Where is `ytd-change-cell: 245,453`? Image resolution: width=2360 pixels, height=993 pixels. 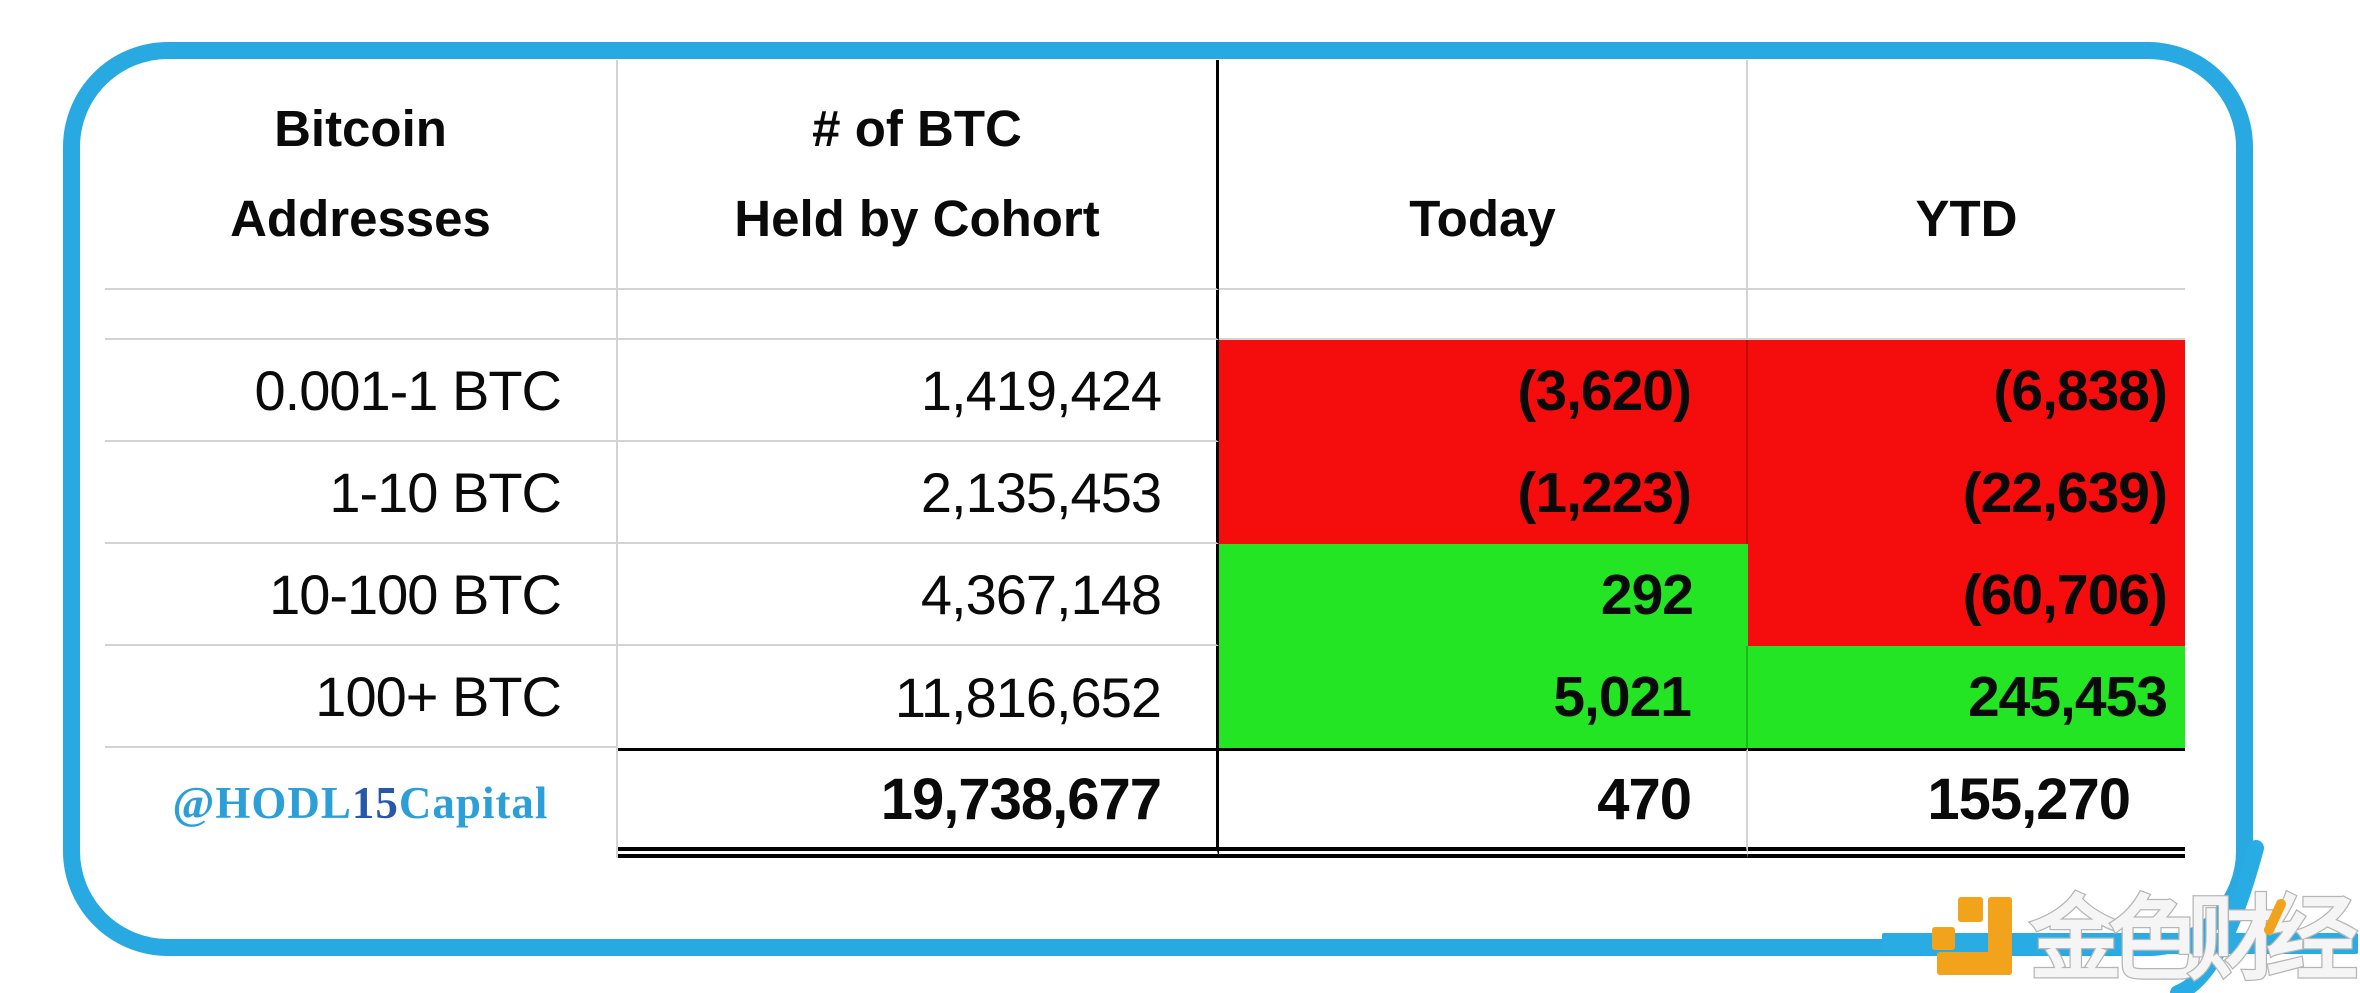 ytd-change-cell: 245,453 is located at coordinates (1966, 697).